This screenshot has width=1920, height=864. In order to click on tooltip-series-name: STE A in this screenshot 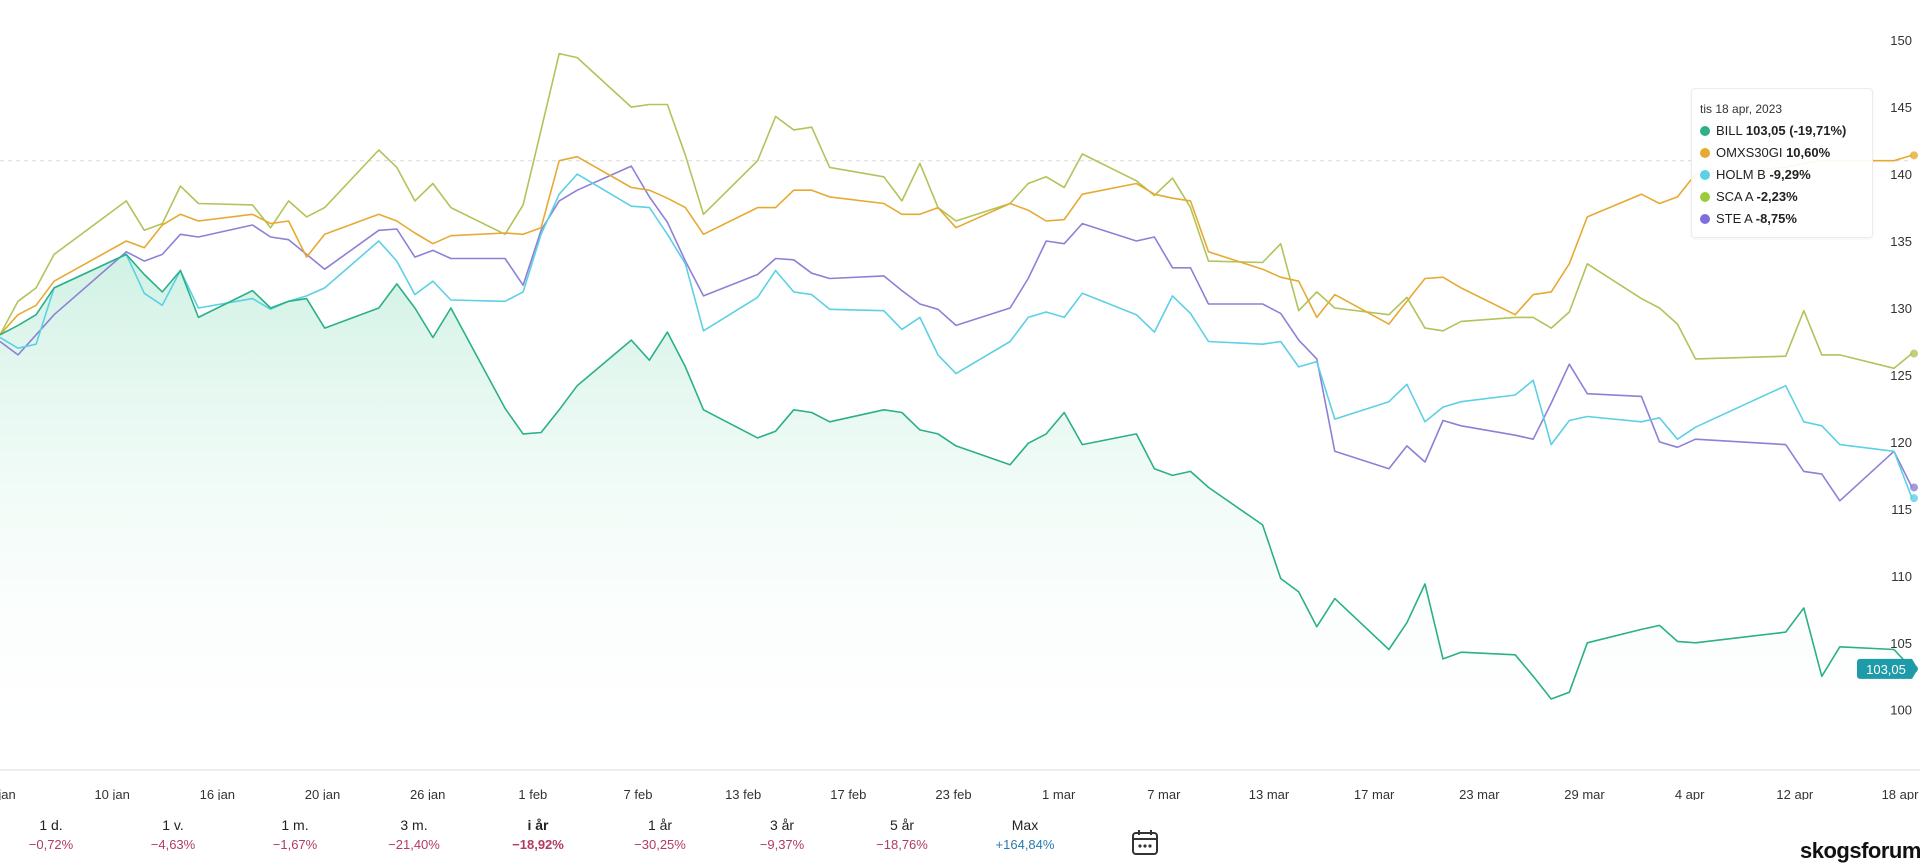, I will do `click(1736, 218)`.